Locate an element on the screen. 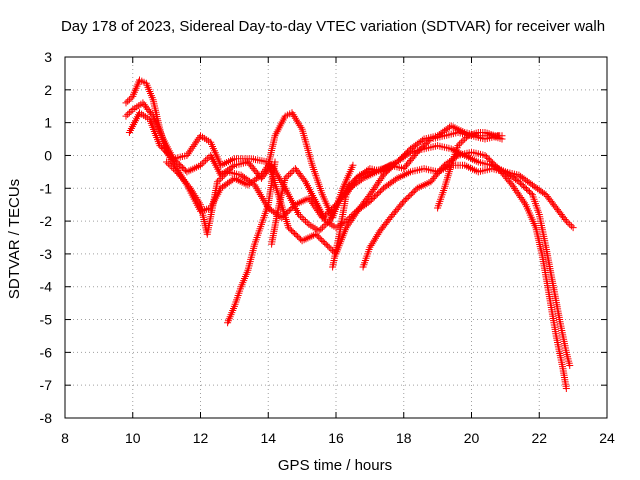 The width and height of the screenshot is (640, 480). y-tick-label: -1 is located at coordinates (46, 188).